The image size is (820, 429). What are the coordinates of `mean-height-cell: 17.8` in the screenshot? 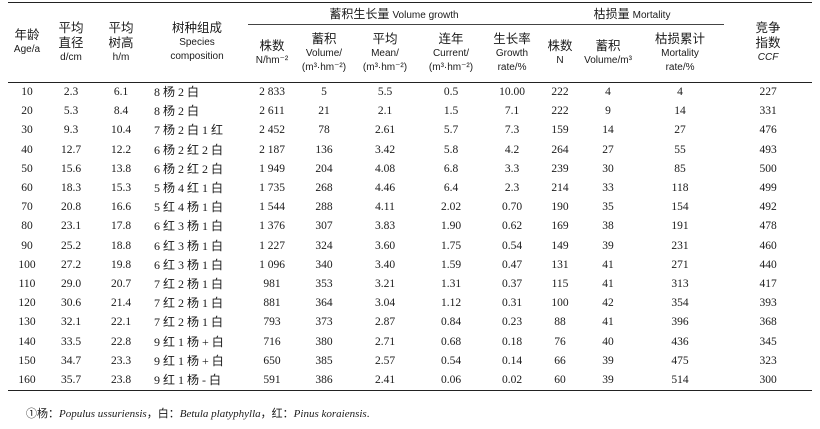 It's located at (121, 226).